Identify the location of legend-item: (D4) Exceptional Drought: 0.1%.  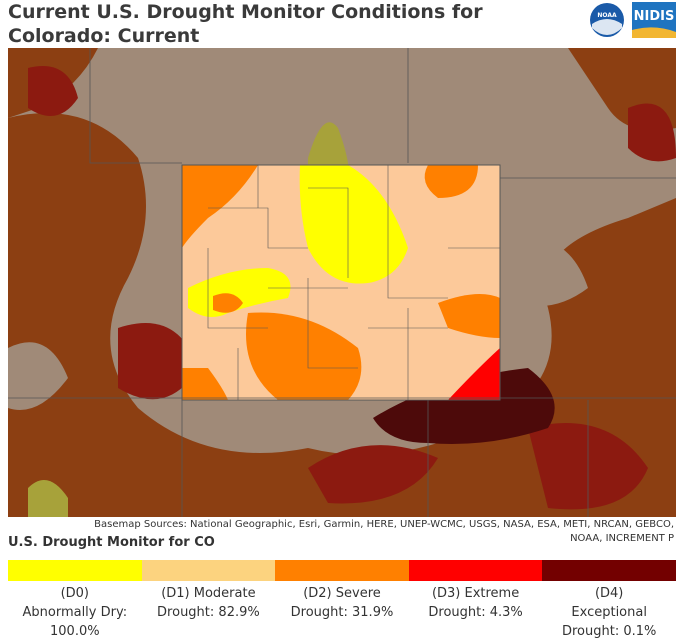
(609, 600).